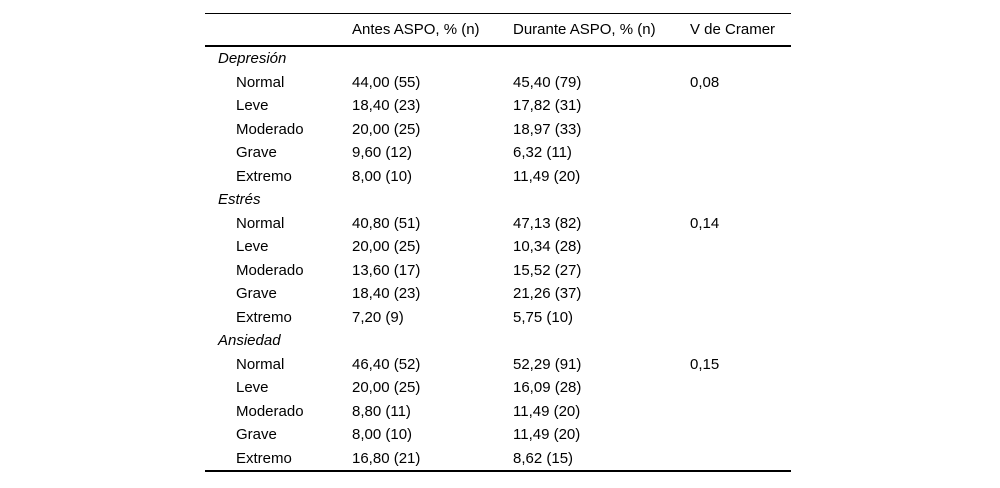  Describe the element at coordinates (498, 271) in the screenshot. I see `table-row: Moderado 13,60 (17) 15,52 (27)` at that location.